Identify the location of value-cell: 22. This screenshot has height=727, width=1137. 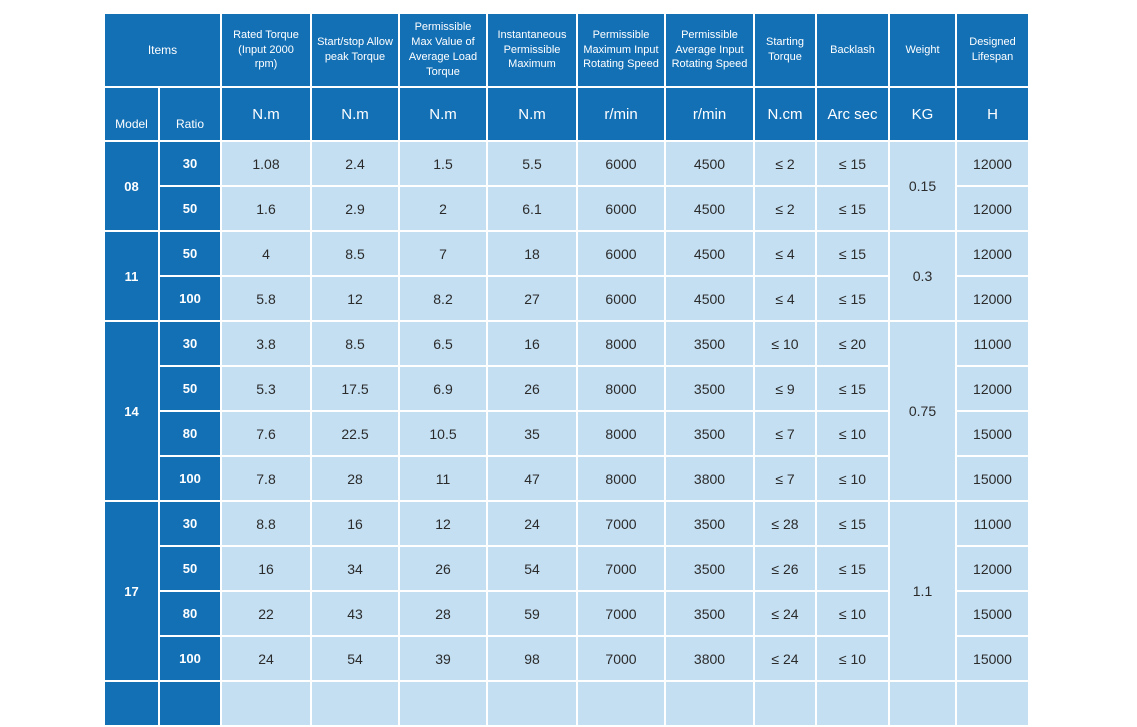
(266, 613).